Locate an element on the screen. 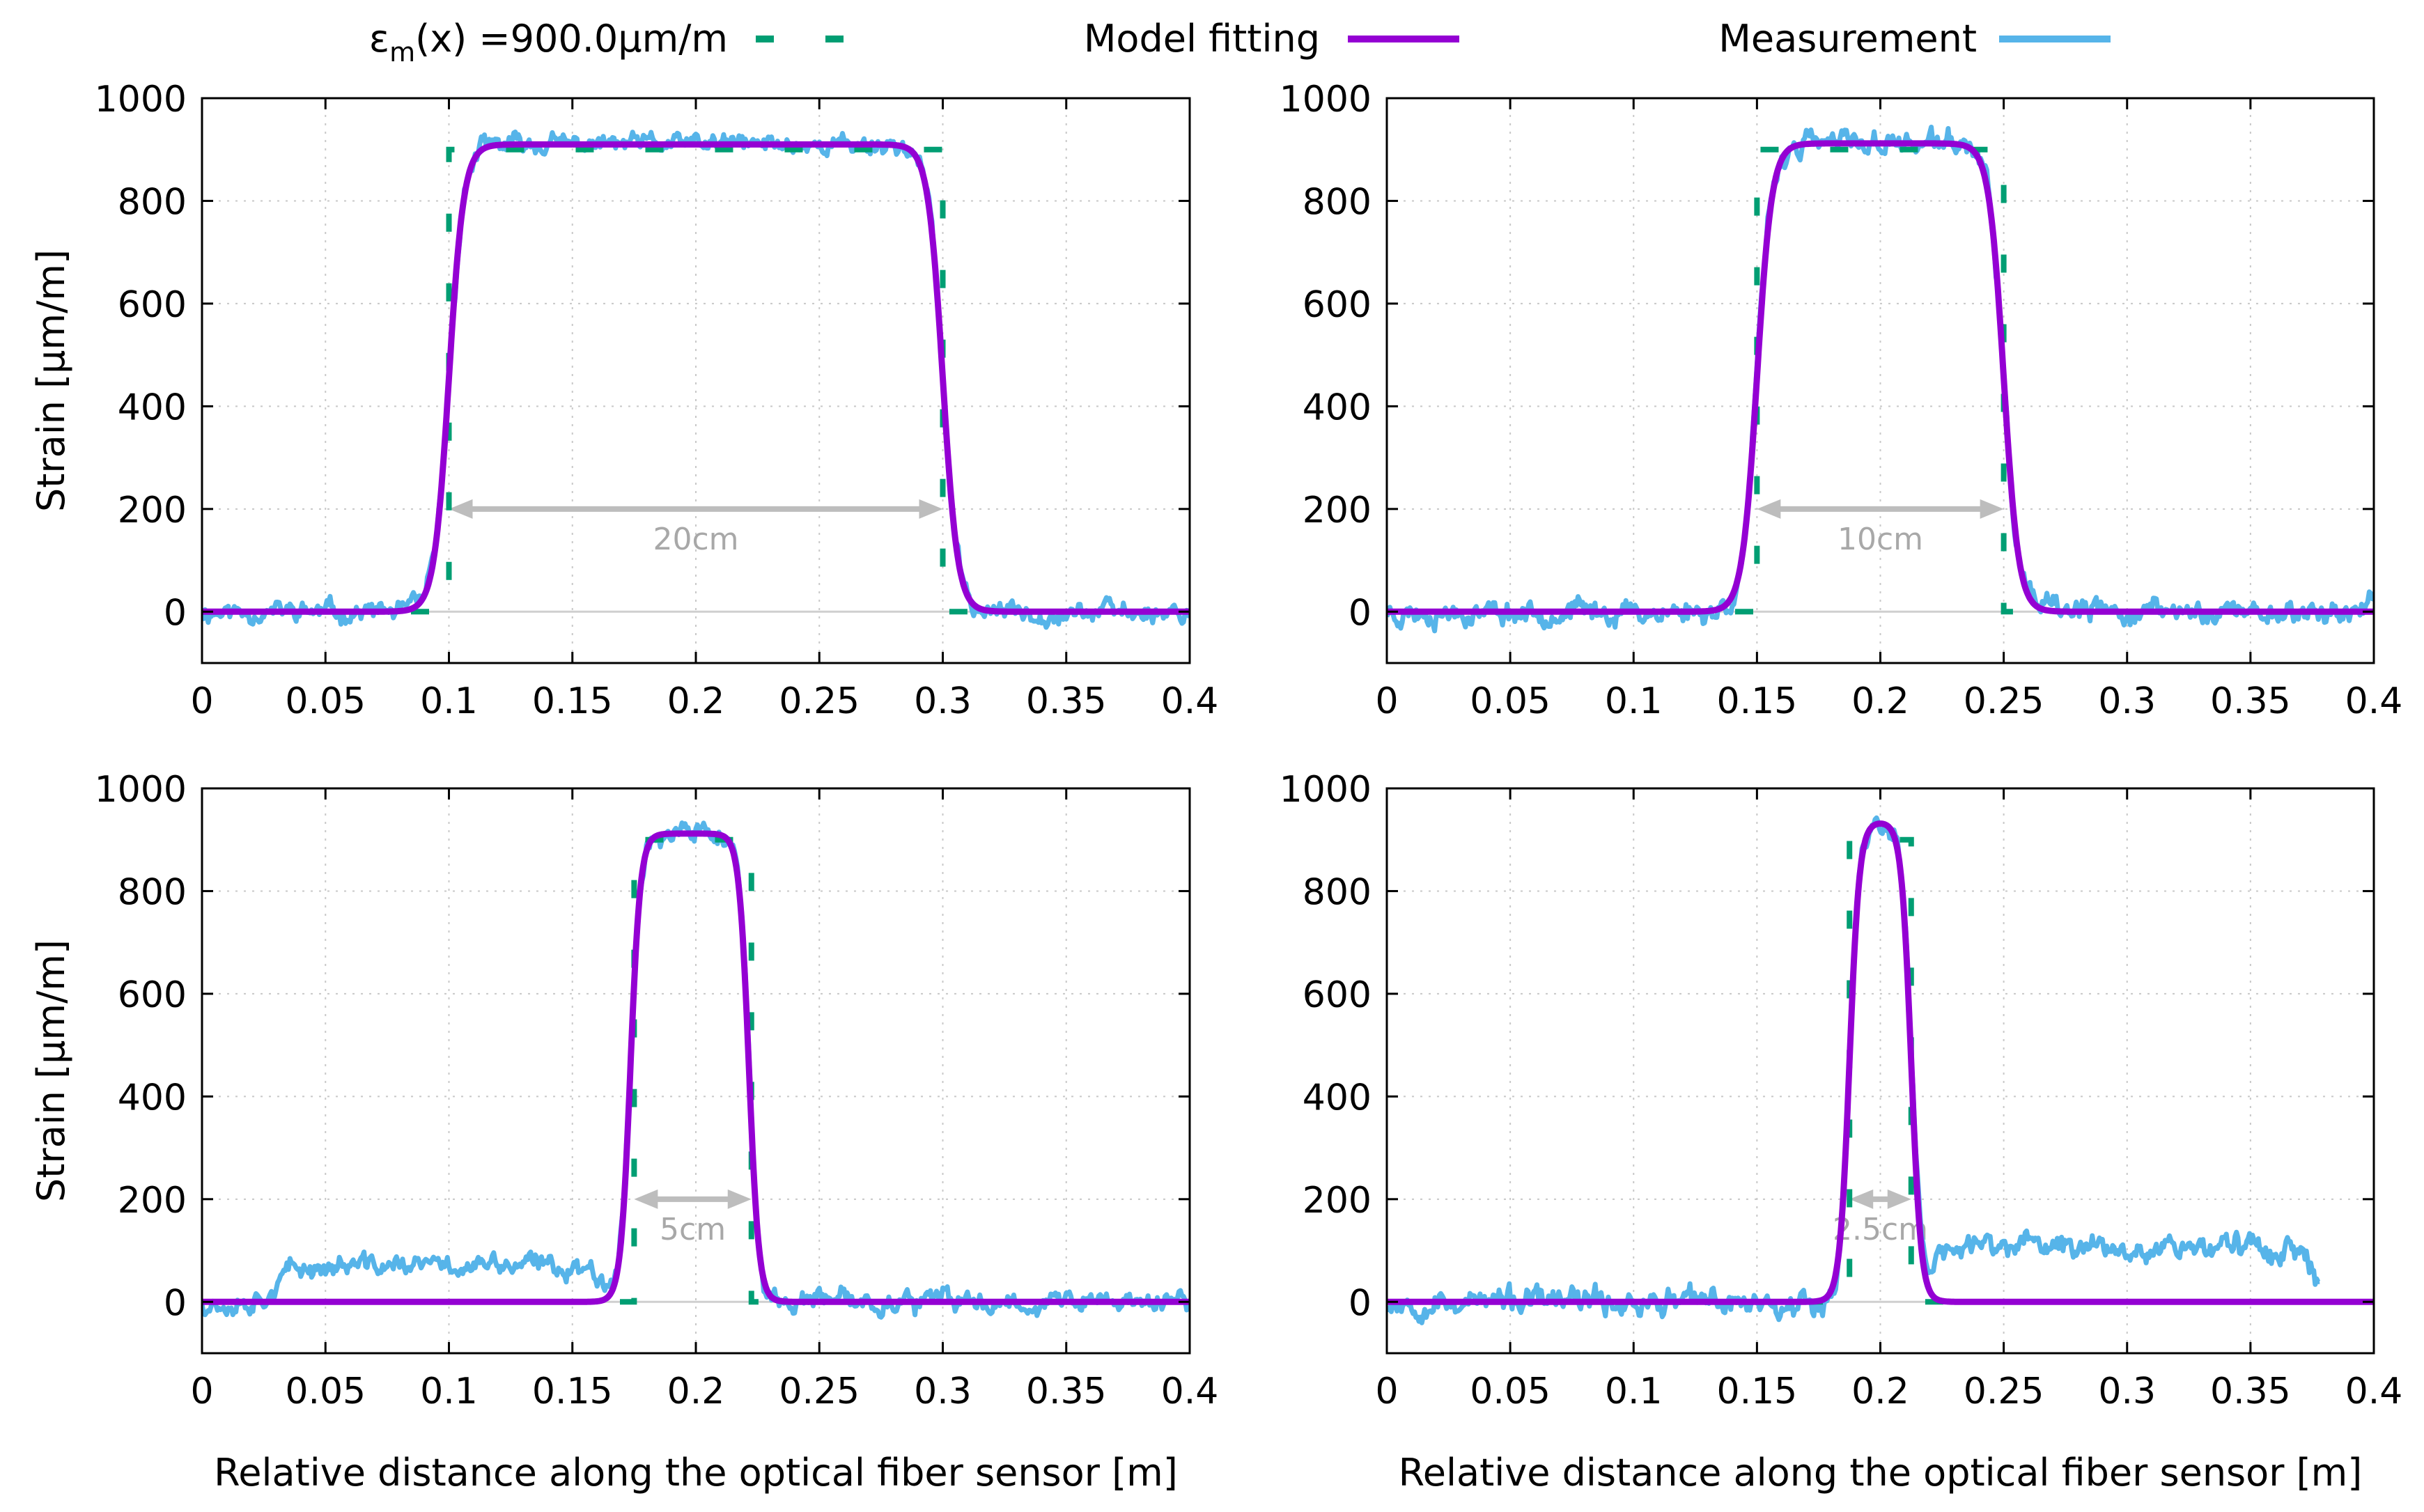 The width and height of the screenshot is (2424, 1512). annotation-label: 20cm is located at coordinates (695, 539).